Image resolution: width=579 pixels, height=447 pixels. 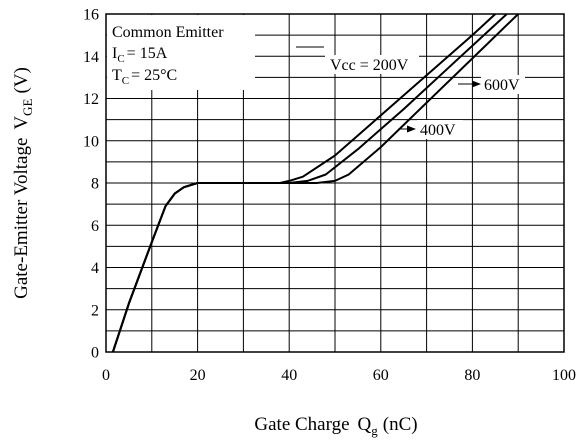 What do you see at coordinates (374, 430) in the screenshot?
I see `x-axis-symbol-sub: g` at bounding box center [374, 430].